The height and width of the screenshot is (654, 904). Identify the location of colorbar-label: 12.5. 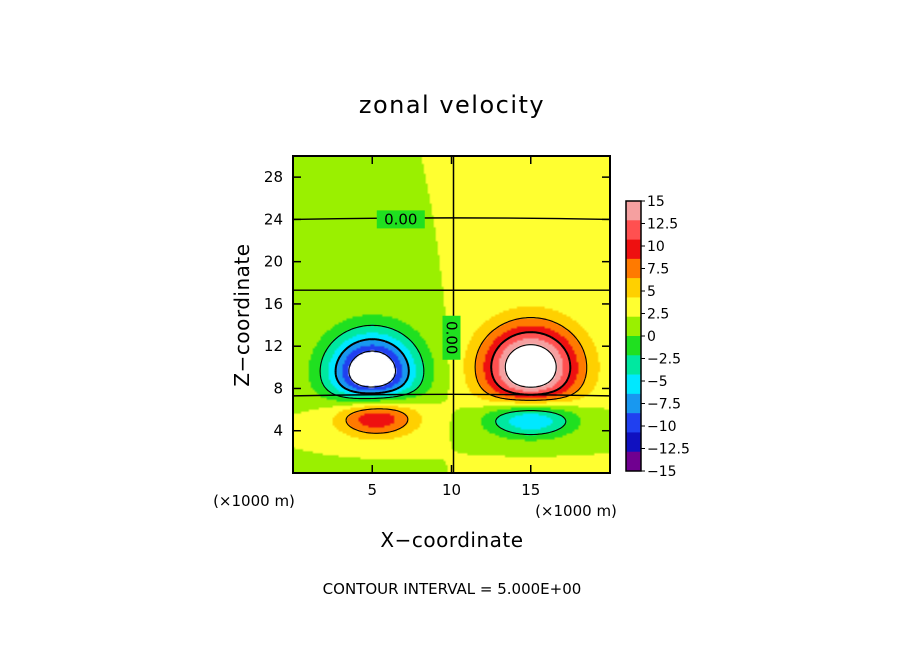
(662, 225).